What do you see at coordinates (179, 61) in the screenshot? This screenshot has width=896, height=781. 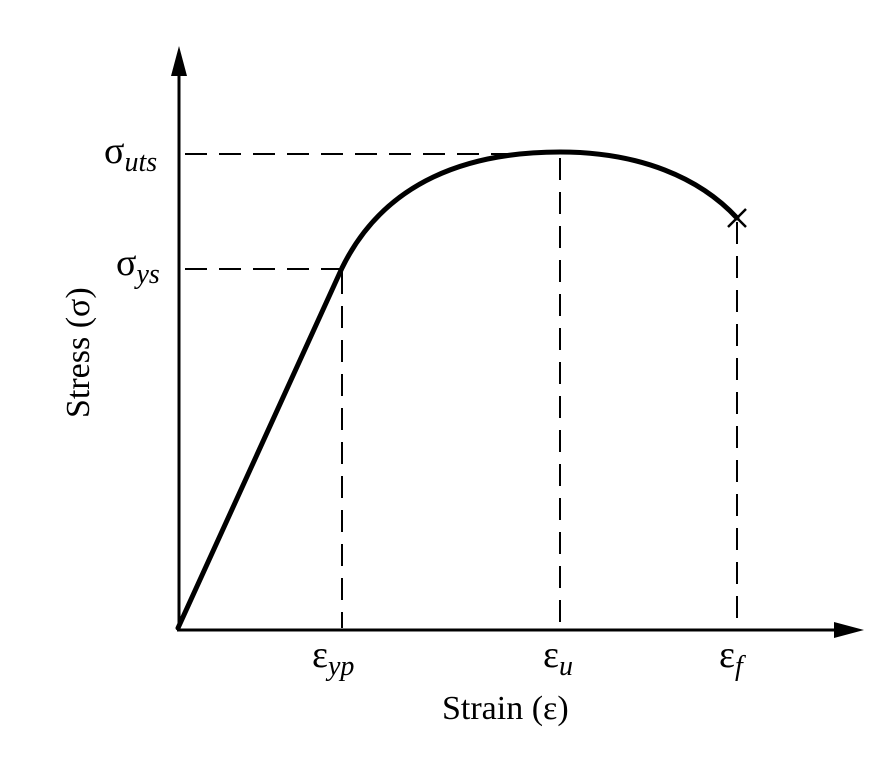 I see `y-axis-arrow-icon` at bounding box center [179, 61].